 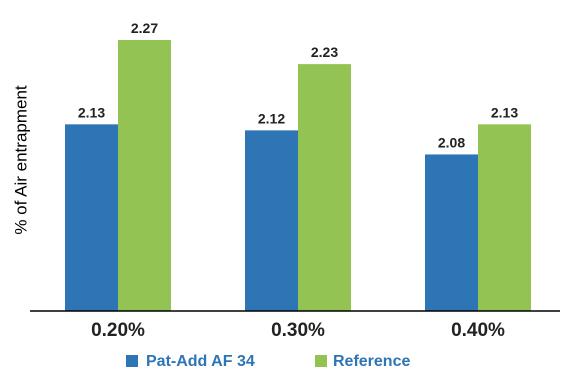 What do you see at coordinates (321, 361) in the screenshot?
I see `legend-swatch-reference` at bounding box center [321, 361].